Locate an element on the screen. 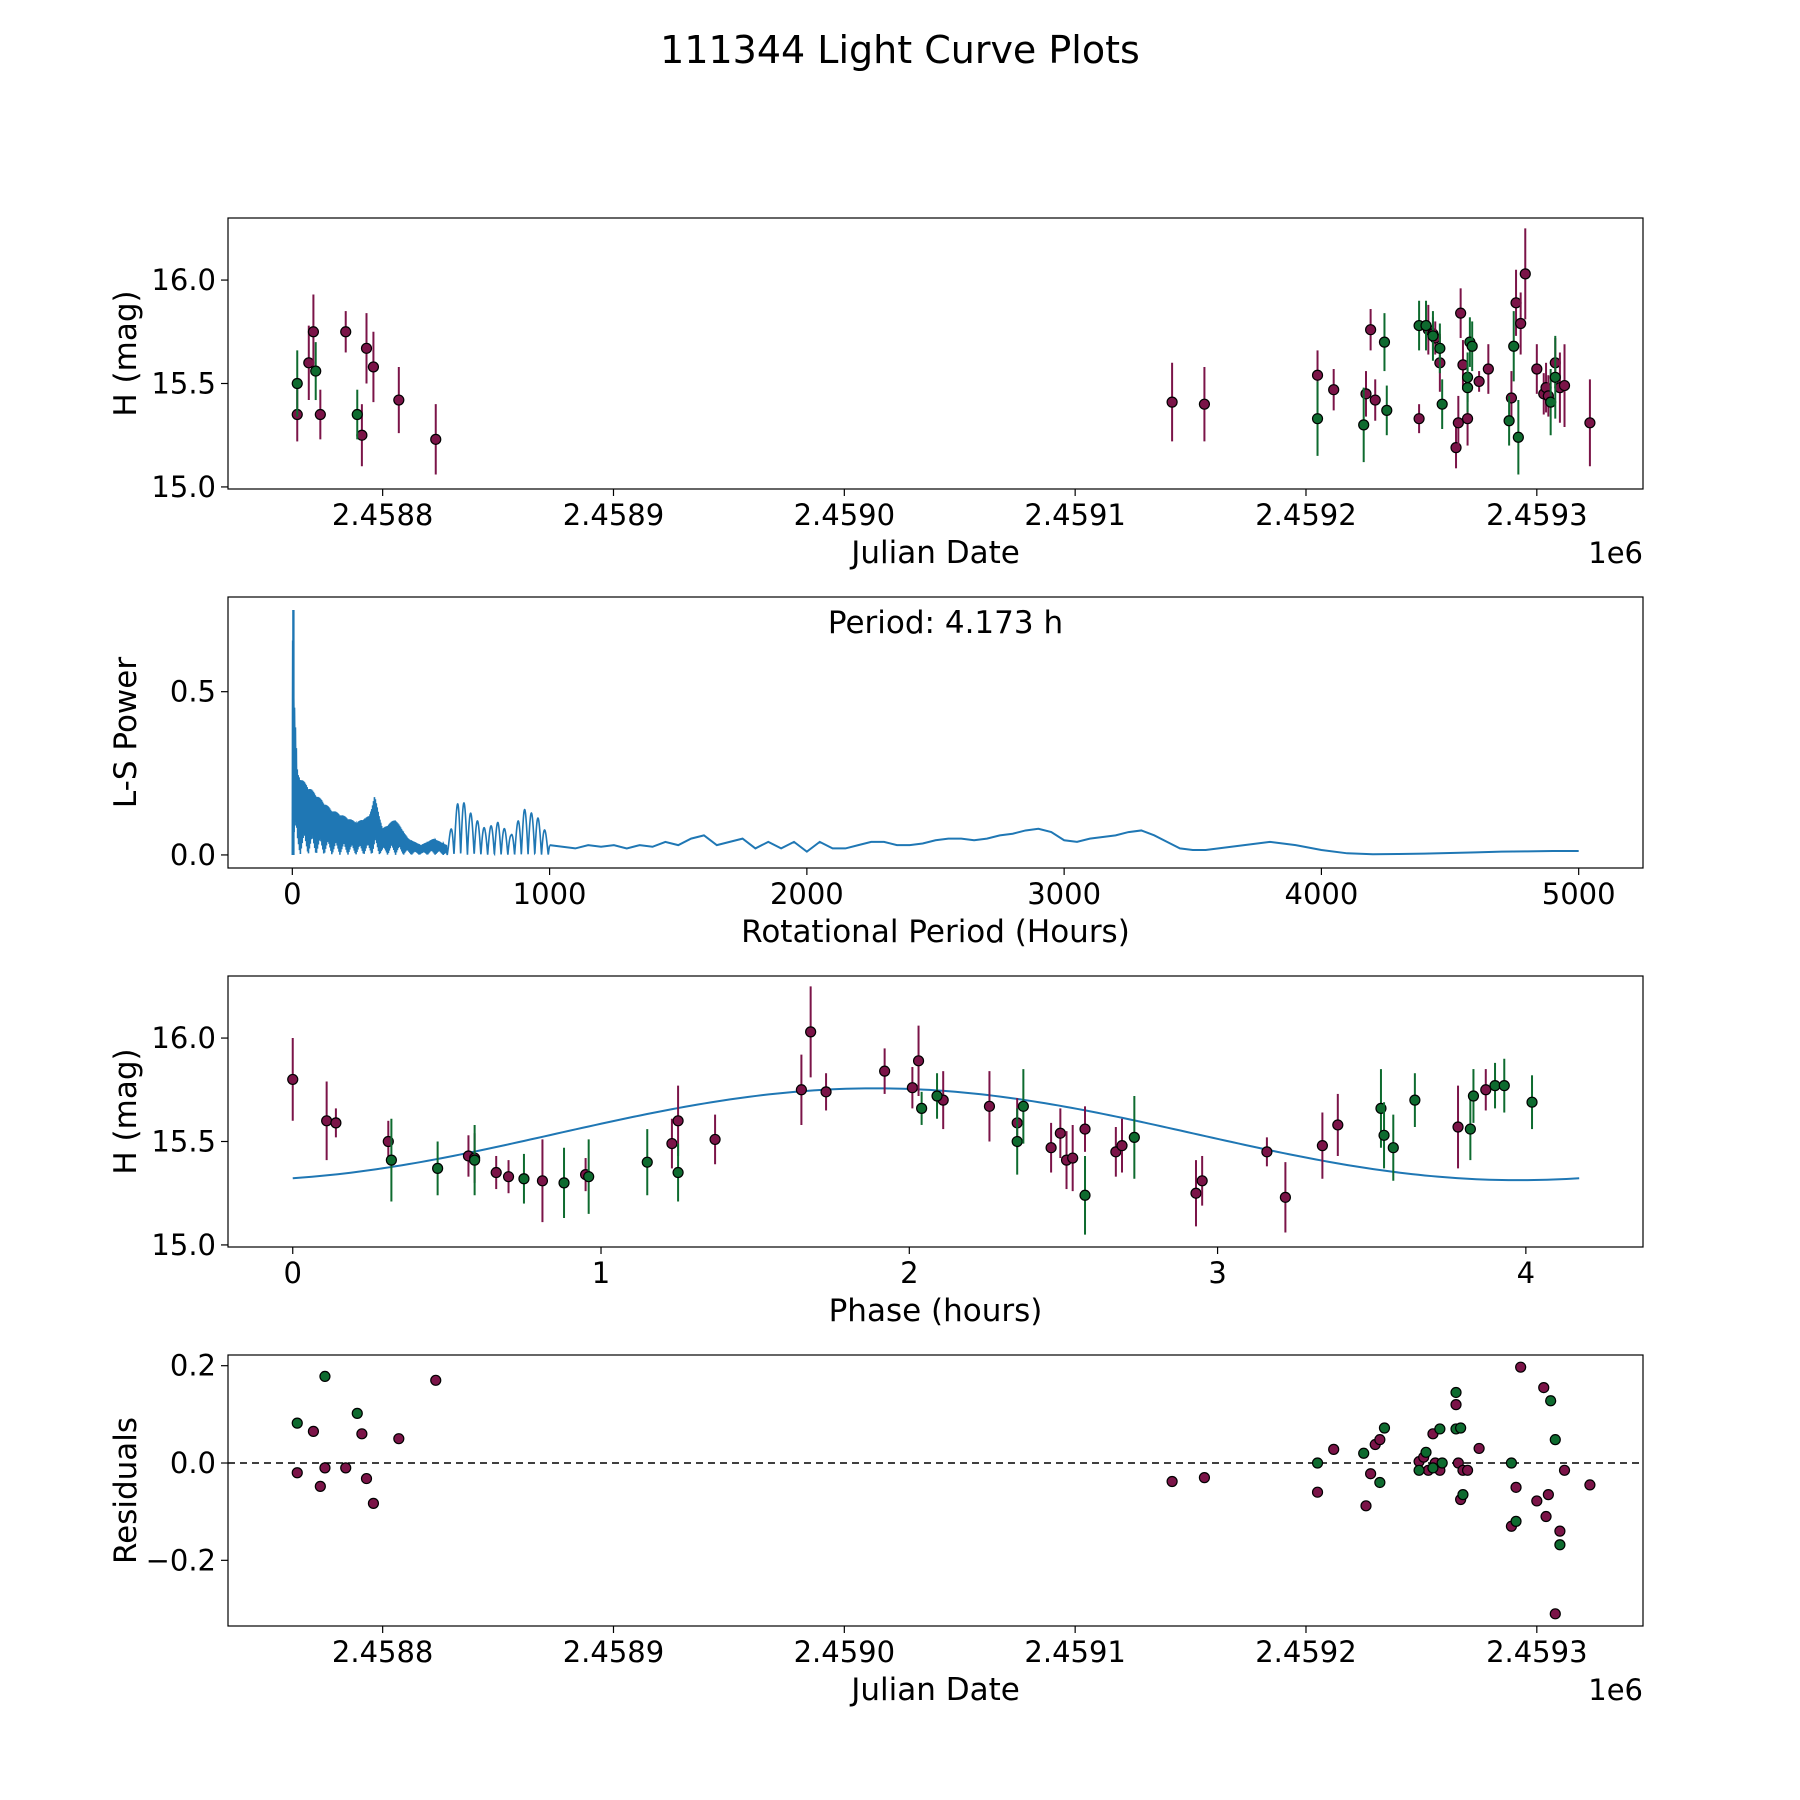 This screenshot has width=1800, height=1800. residuals-ytick-label: 0.2 is located at coordinates (193, 1366).